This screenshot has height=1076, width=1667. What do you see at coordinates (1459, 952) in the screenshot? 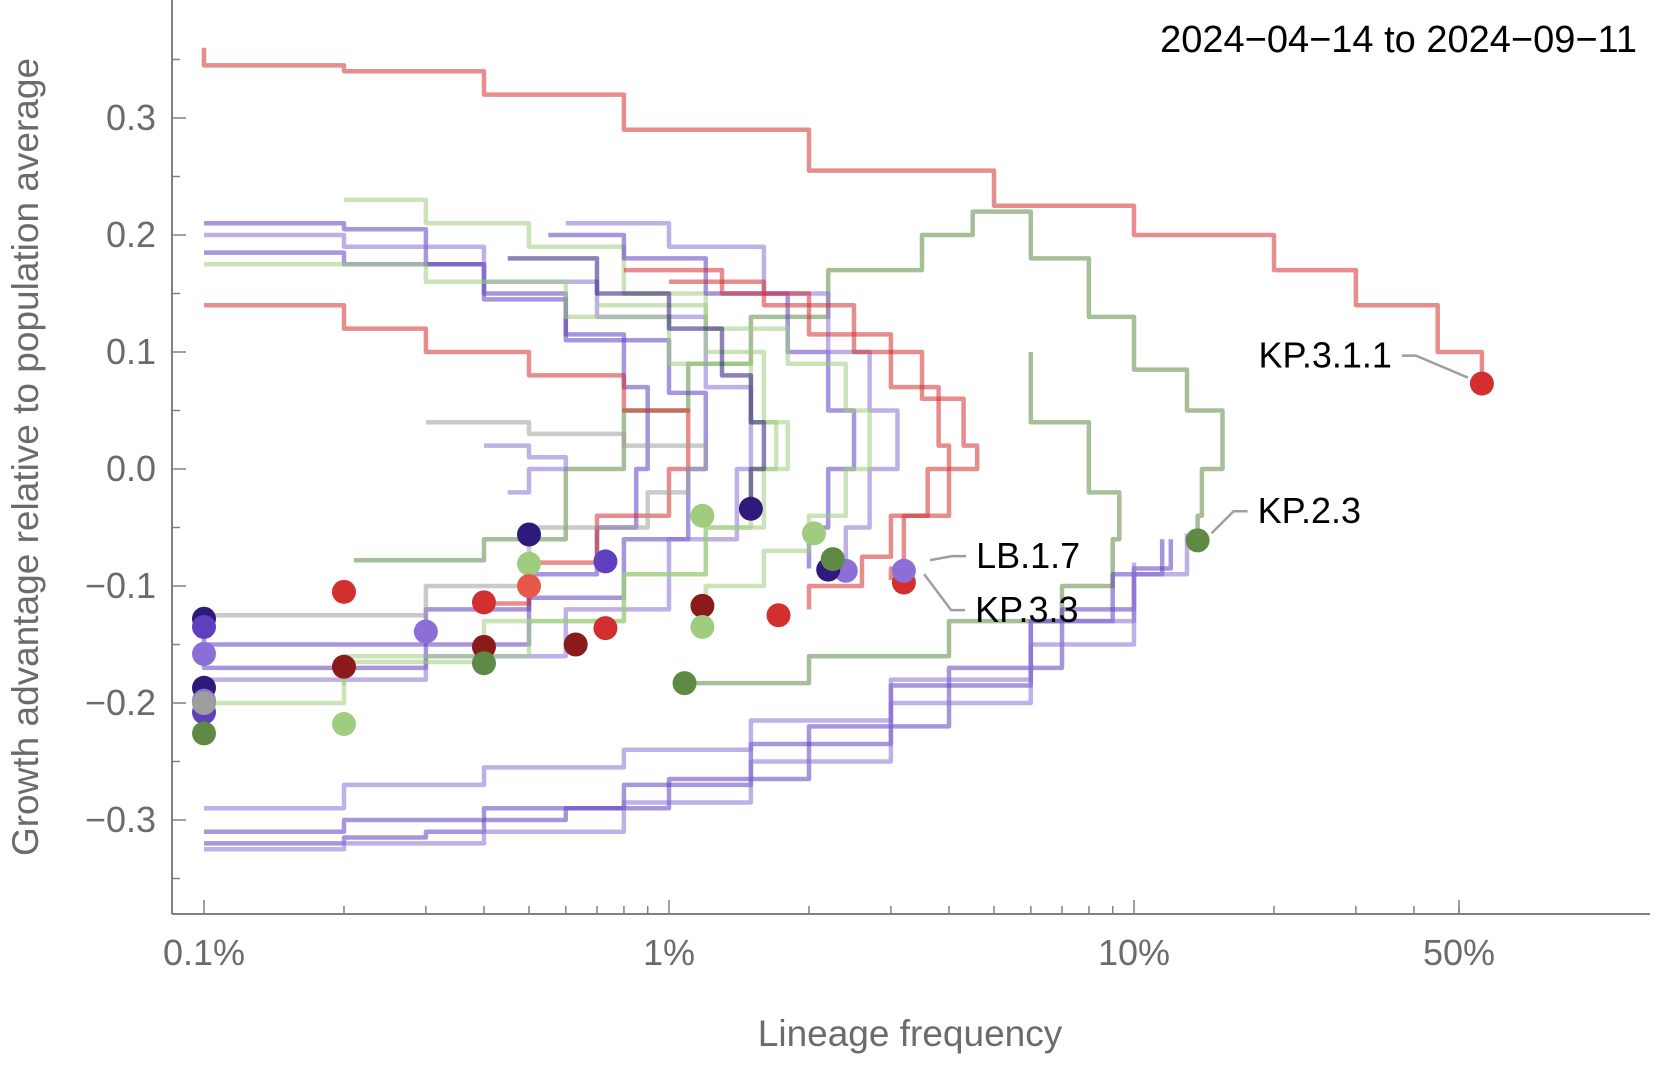
I see `x-tick-label: 50%` at bounding box center [1459, 952].